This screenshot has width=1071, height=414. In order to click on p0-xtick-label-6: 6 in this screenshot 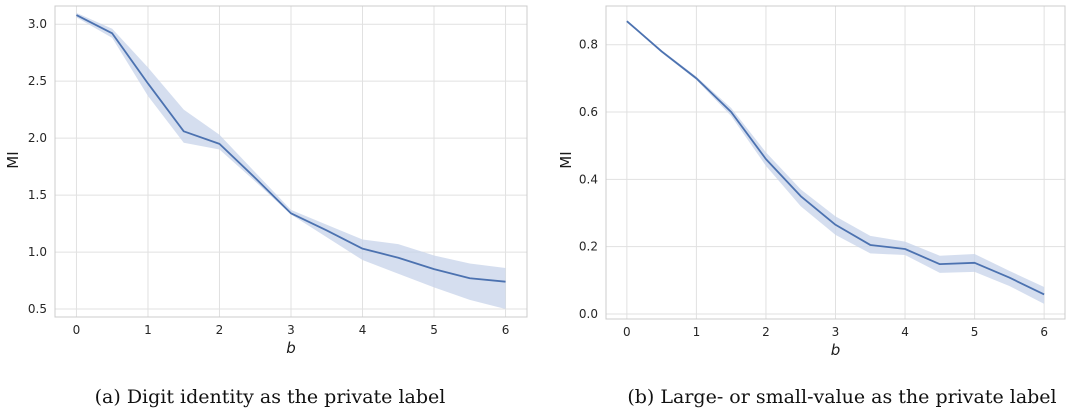, I will do `click(506, 330)`.